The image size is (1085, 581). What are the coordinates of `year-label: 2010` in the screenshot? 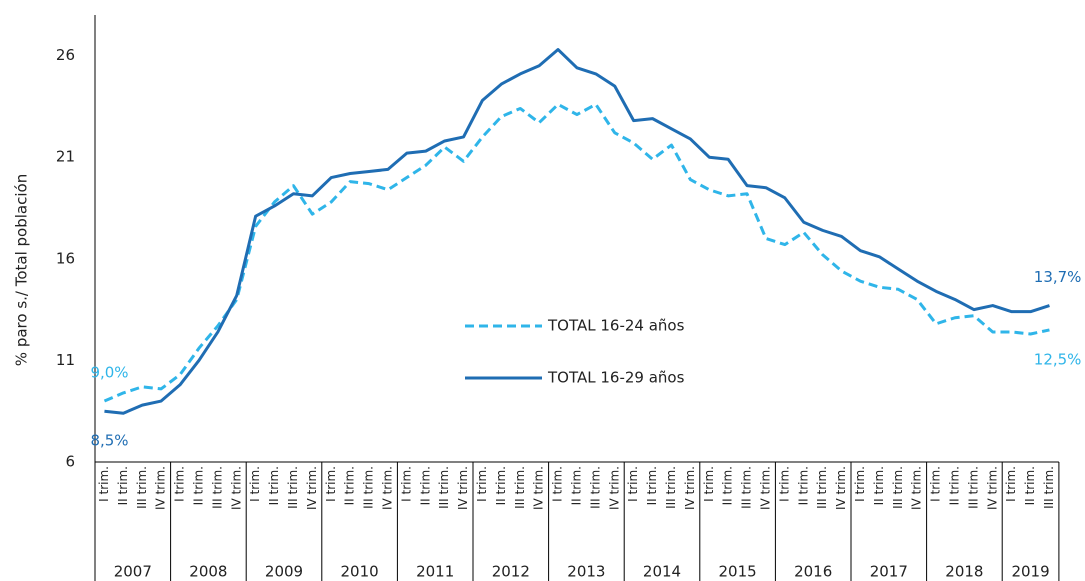 It's located at (360, 572).